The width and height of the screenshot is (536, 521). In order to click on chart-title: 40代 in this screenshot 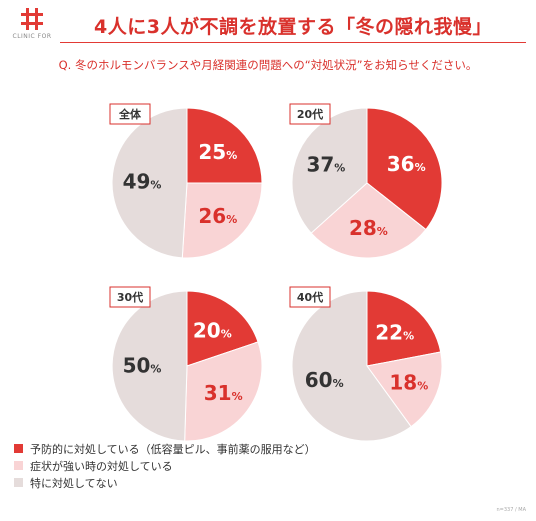, I will do `click(310, 297)`.